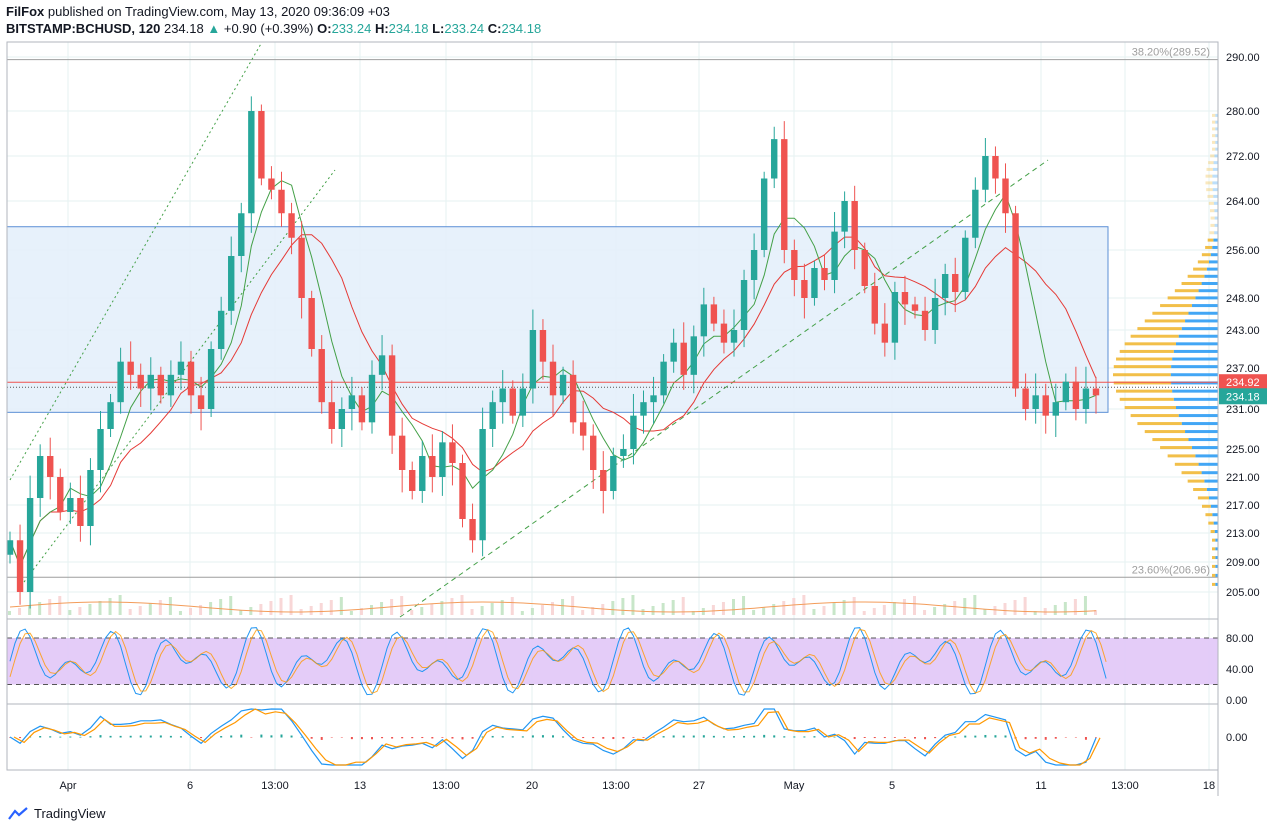 The height and width of the screenshot is (833, 1280). Describe the element at coordinates (557, 737) in the screenshot. I see `macd-signal-line` at that location.